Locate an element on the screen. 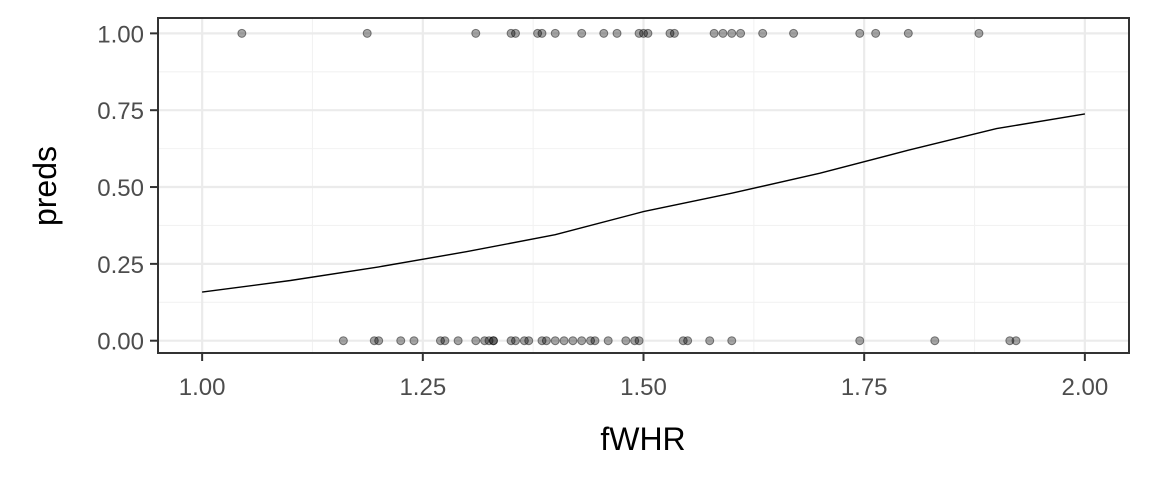 The image size is (1152, 480). y-axis-title: preds is located at coordinates (45, 186).